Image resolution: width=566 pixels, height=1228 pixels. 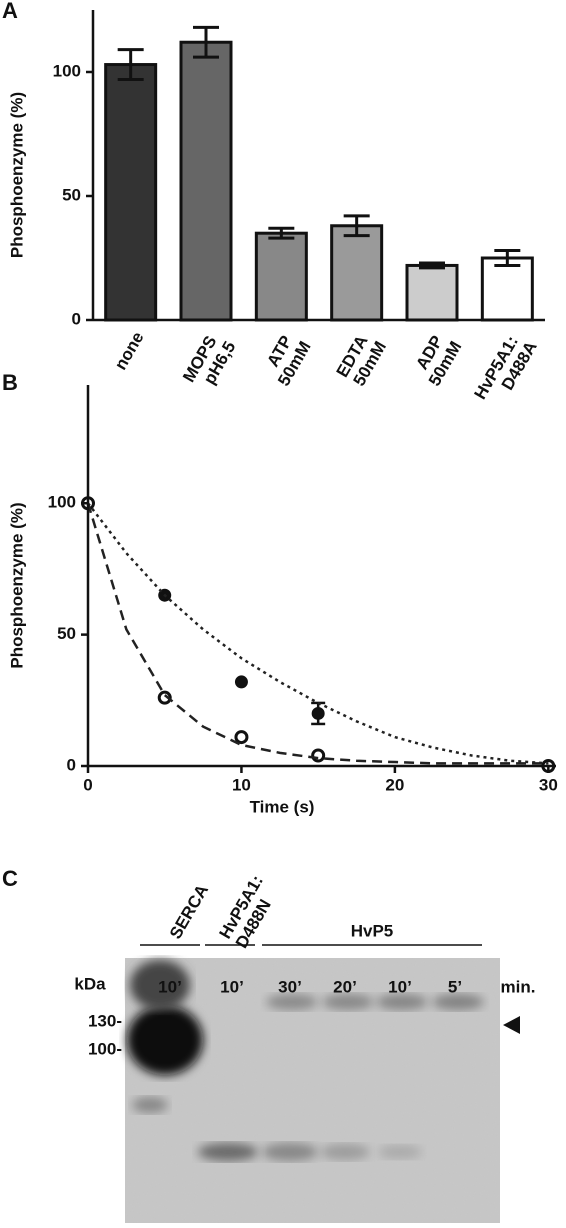 What do you see at coordinates (189, 911) in the screenshot?
I see `group-label: SERCA` at bounding box center [189, 911].